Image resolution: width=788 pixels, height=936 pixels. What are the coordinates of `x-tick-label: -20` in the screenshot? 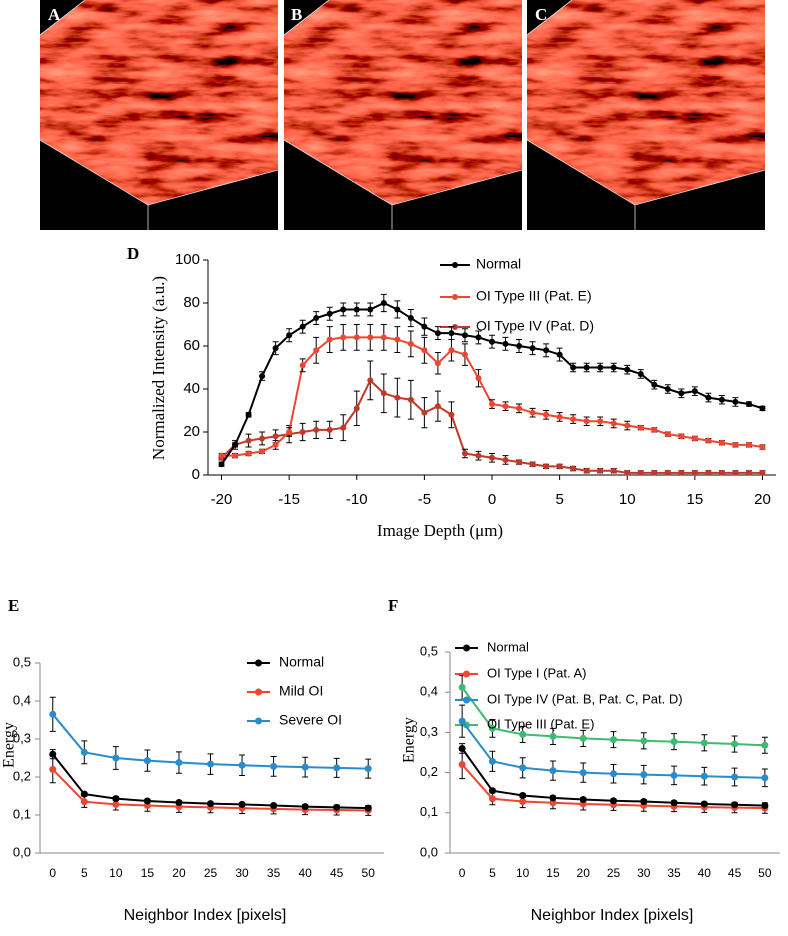 It's located at (222, 499).